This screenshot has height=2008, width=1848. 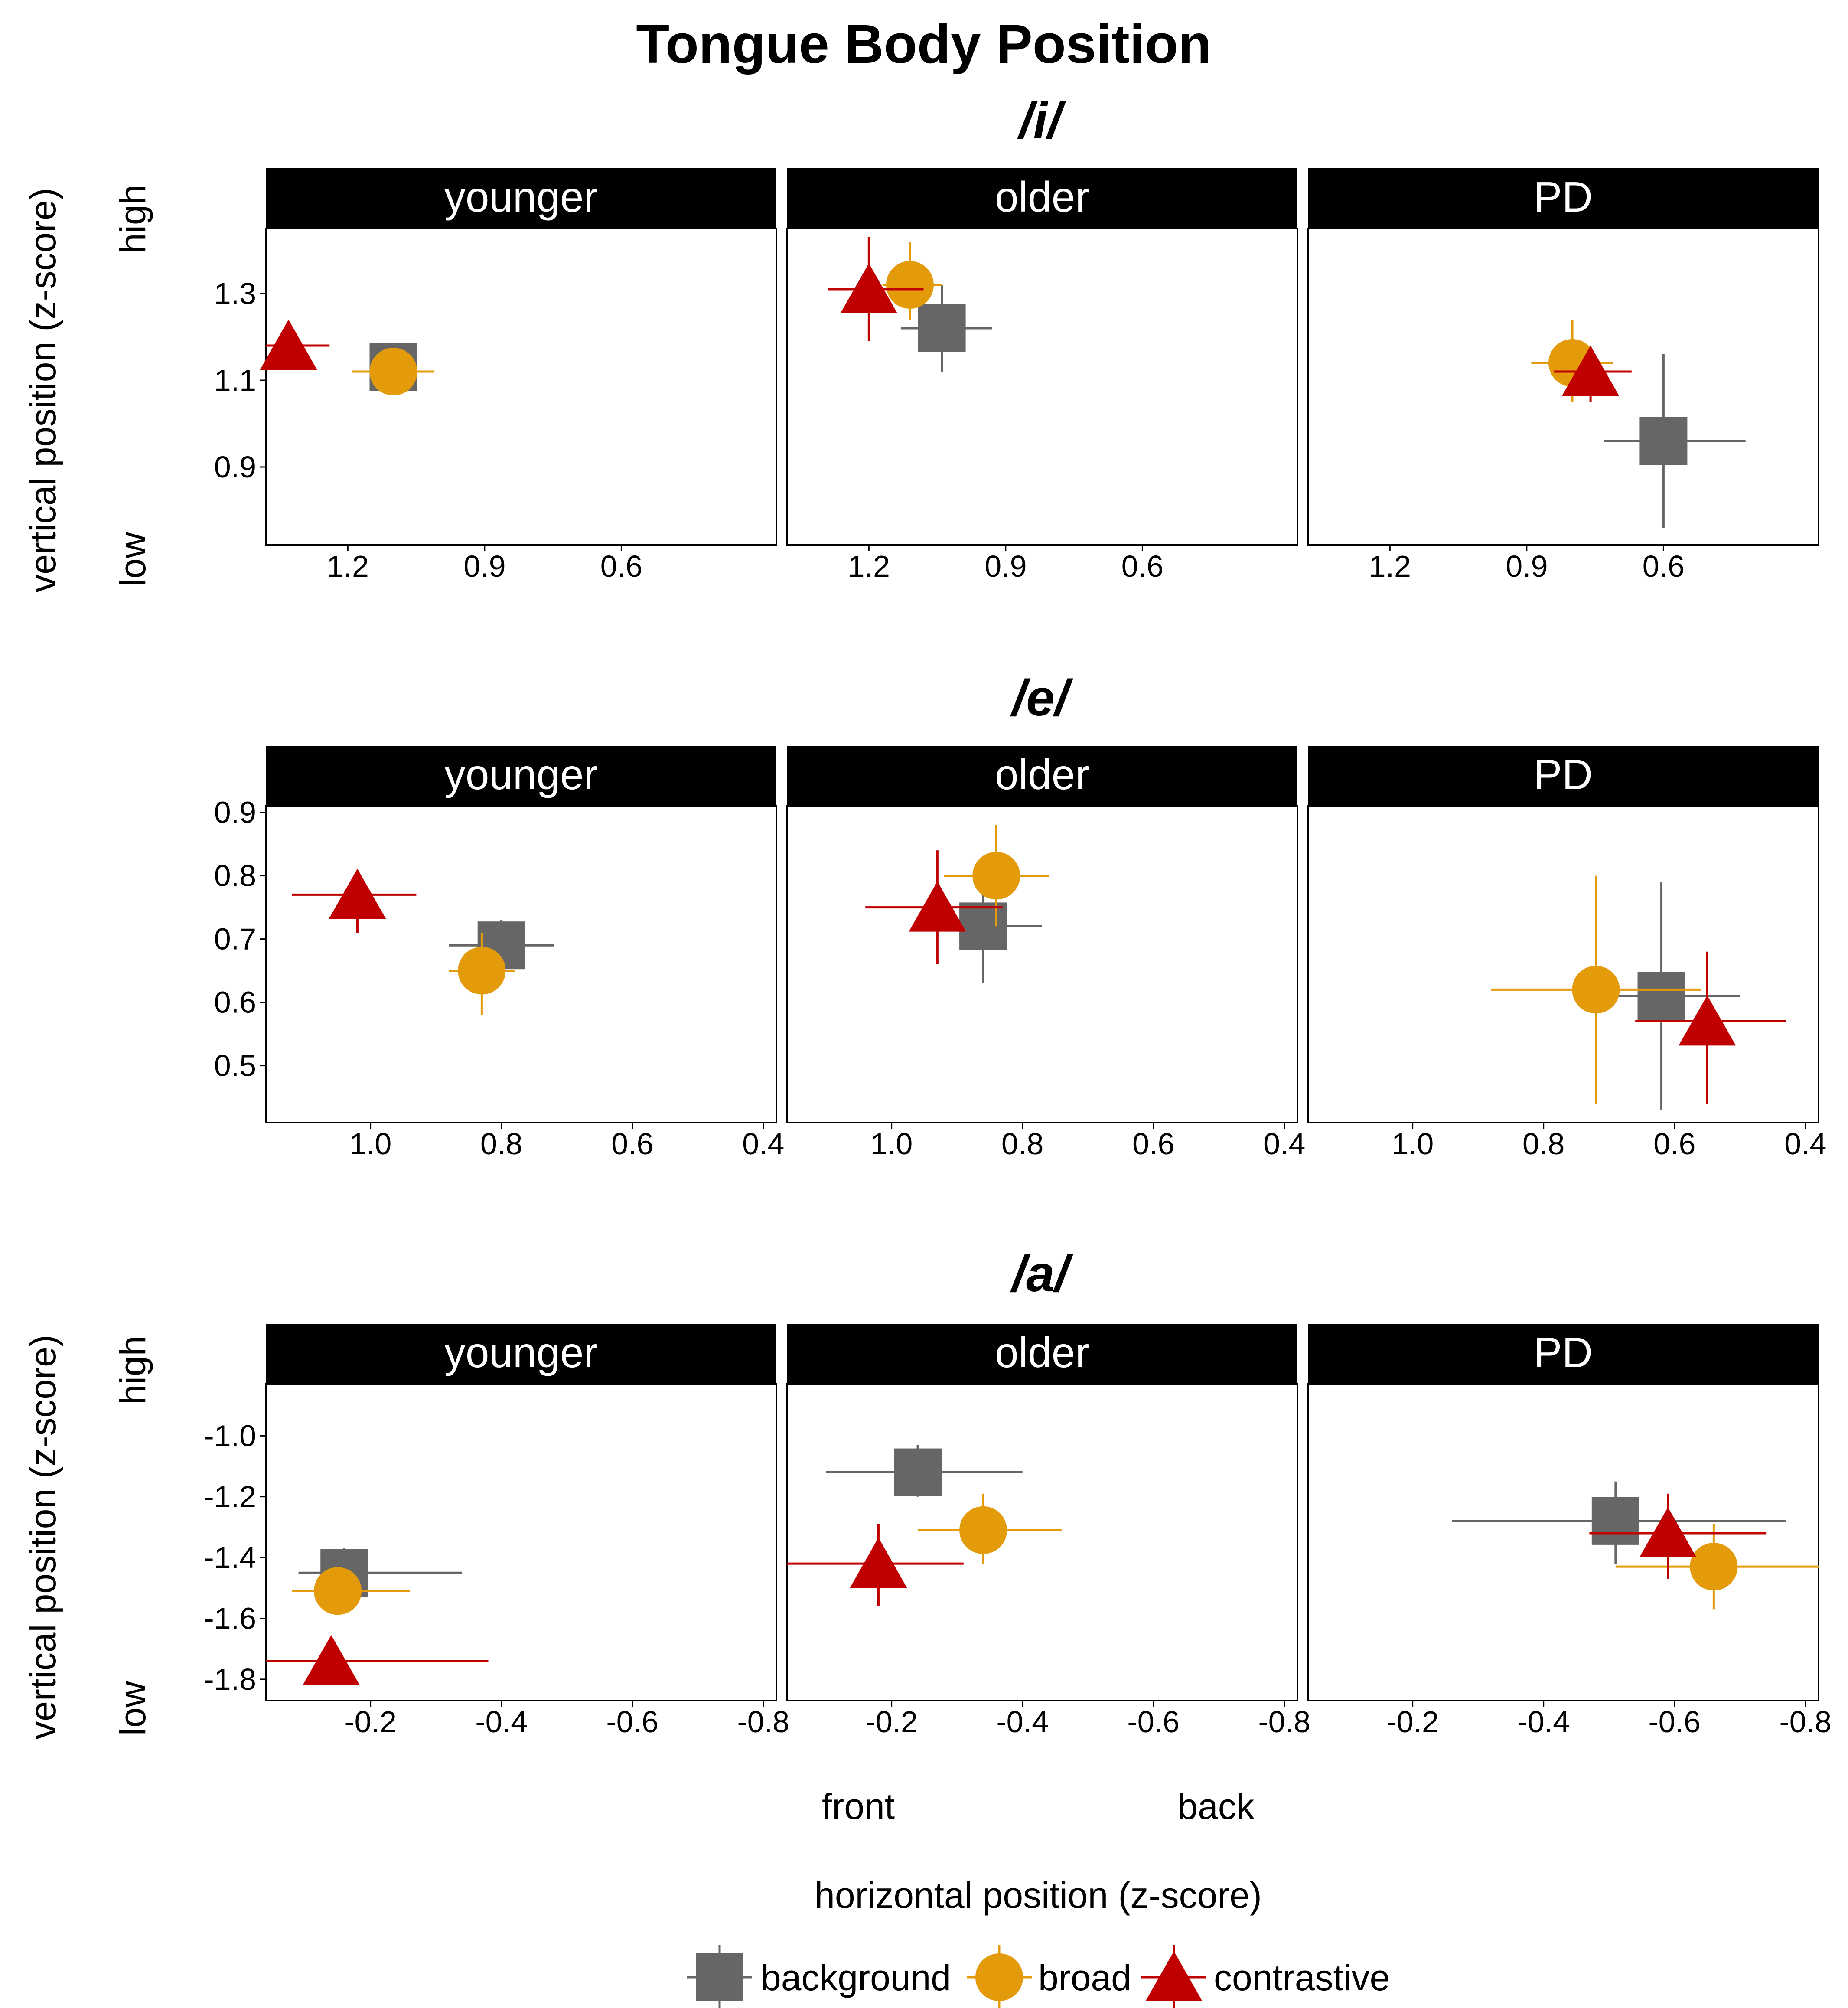 I want to click on vowel-title: /i/, so click(x=1042, y=120).